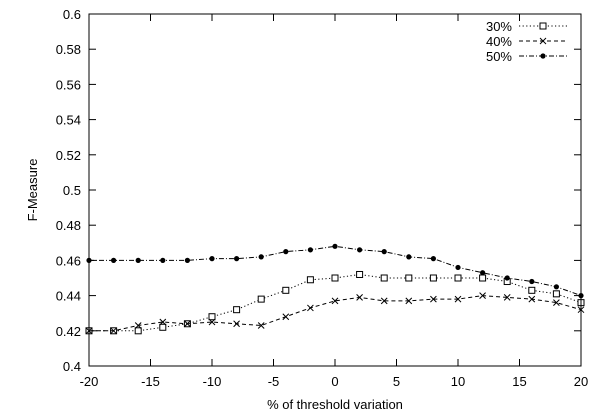  Describe the element at coordinates (89, 381) in the screenshot. I see `x-tick-label: -20` at that location.